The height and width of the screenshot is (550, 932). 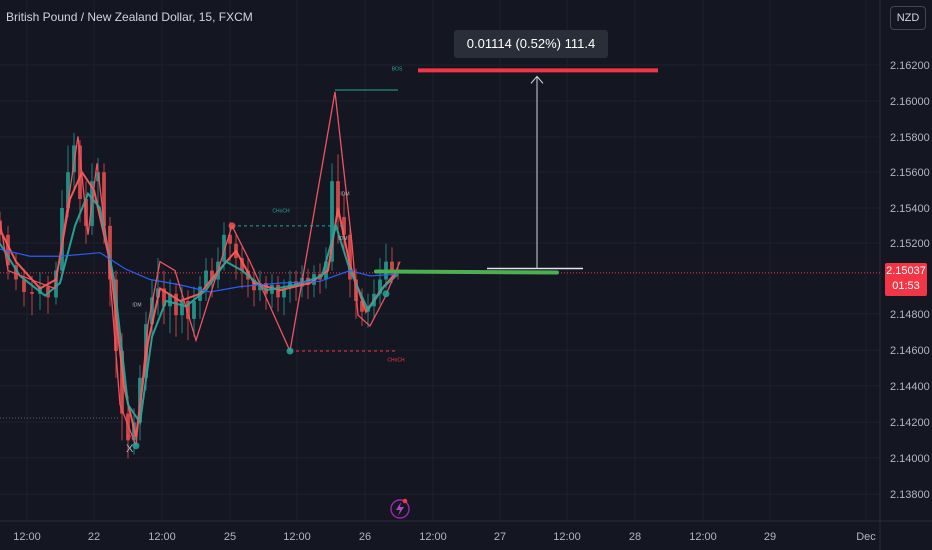 What do you see at coordinates (906, 286) in the screenshot?
I see `bar-countdown: 01:53` at bounding box center [906, 286].